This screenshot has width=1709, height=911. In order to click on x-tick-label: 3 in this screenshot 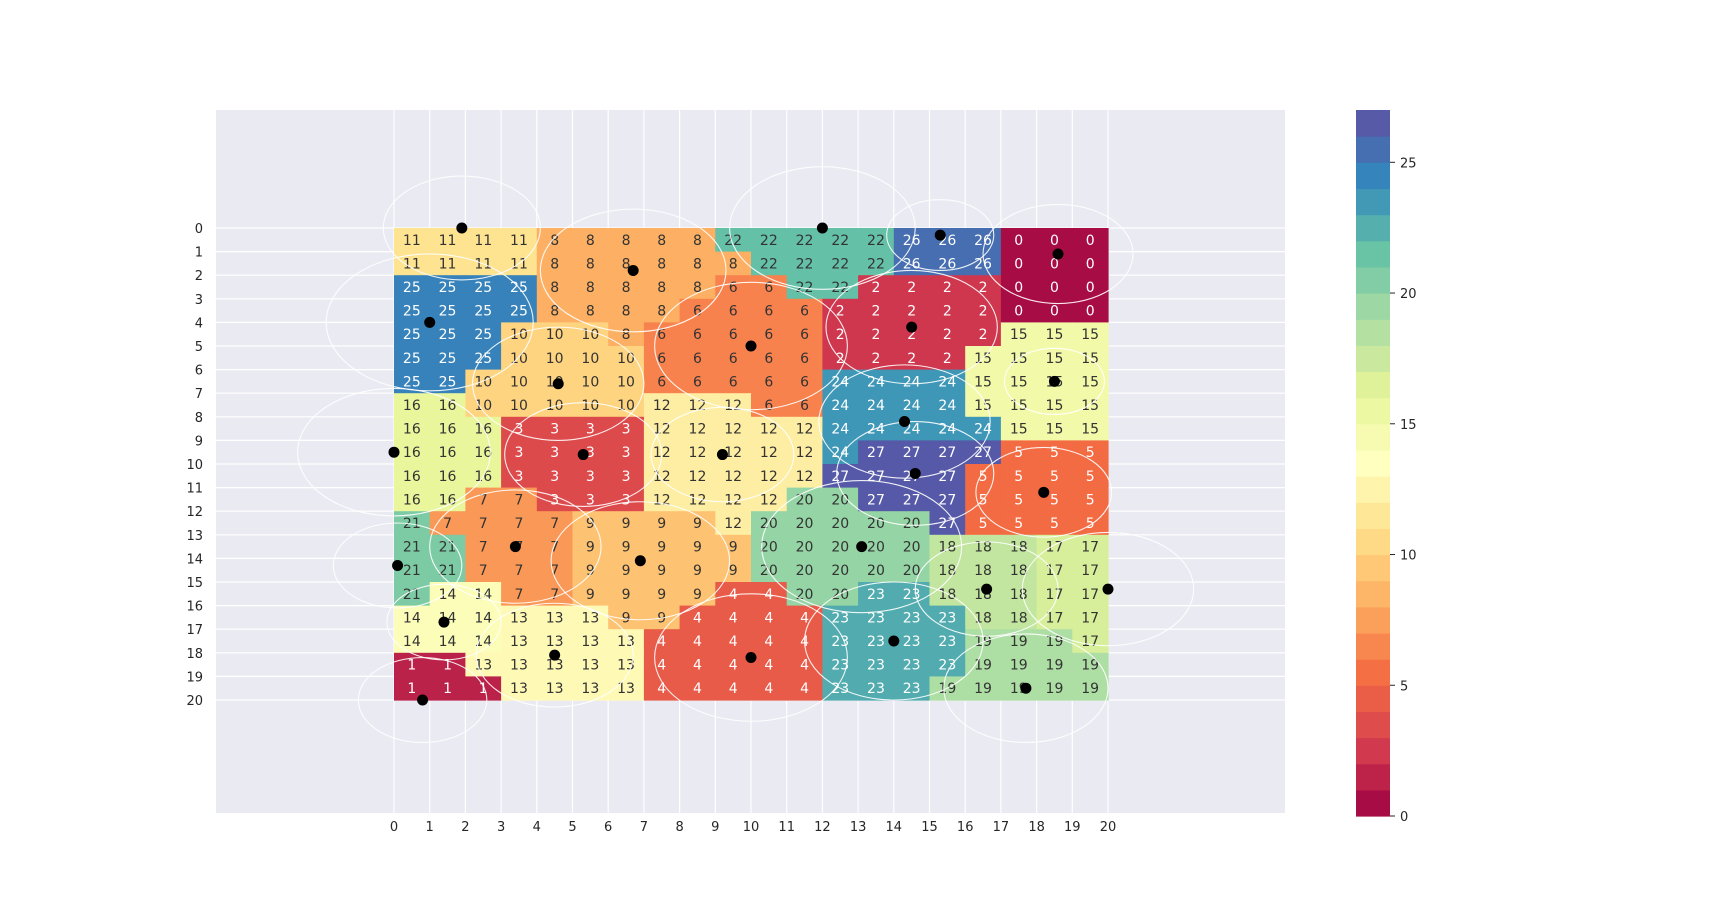, I will do `click(501, 827)`.